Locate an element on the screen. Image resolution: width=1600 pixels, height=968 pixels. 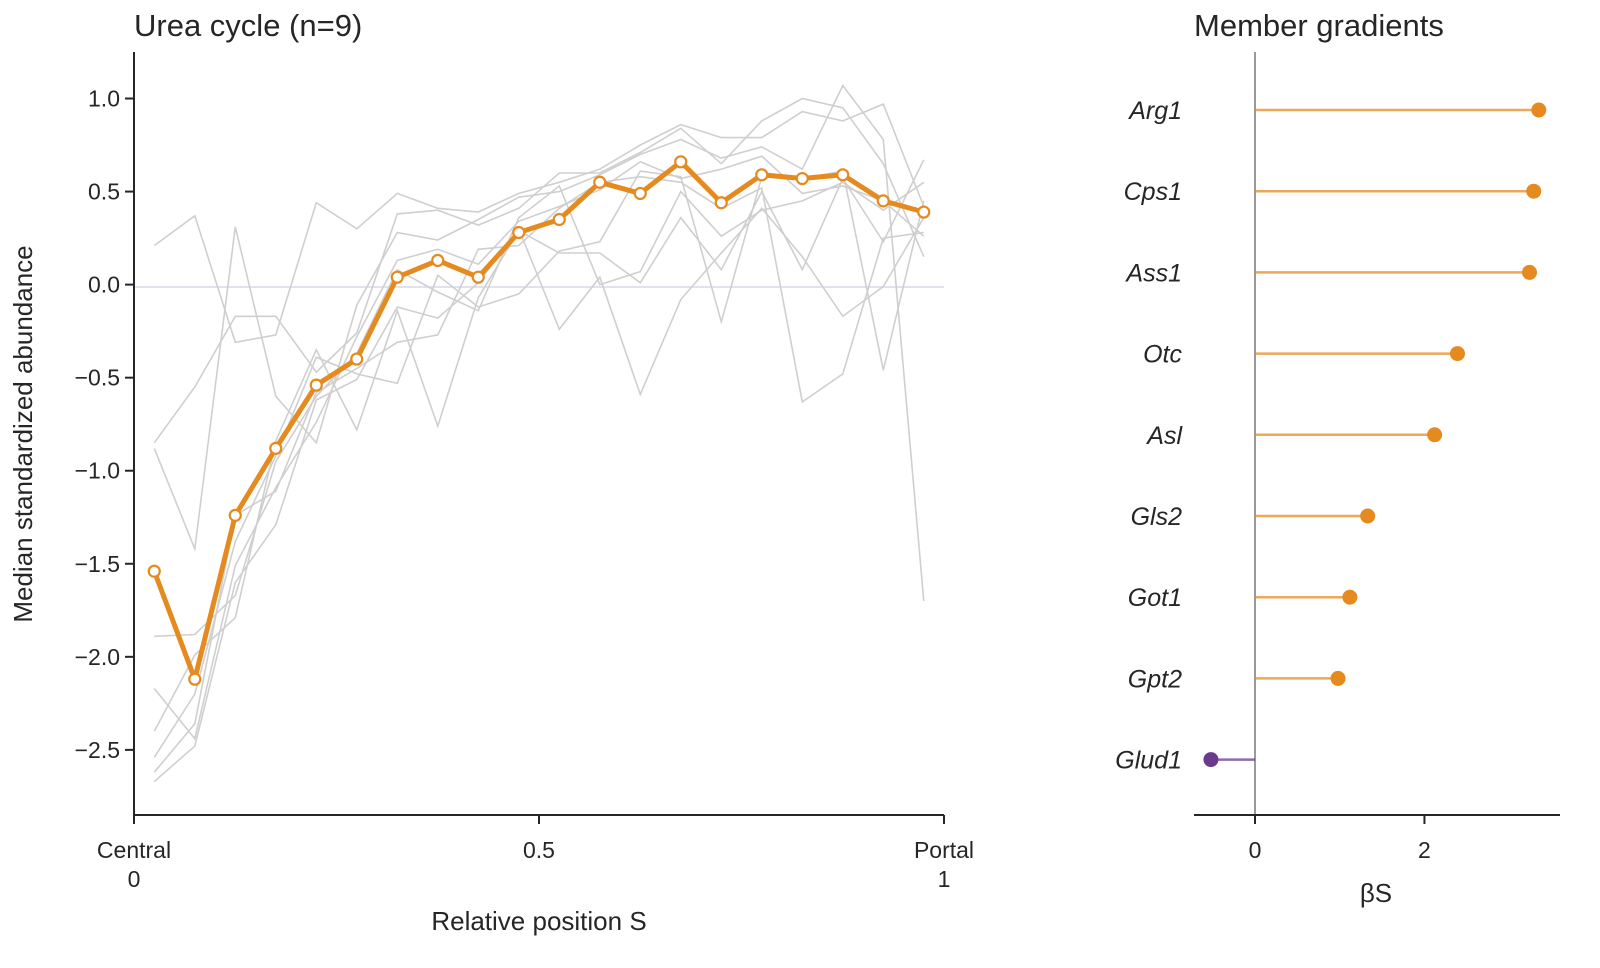
right-x-axis-label: βS is located at coordinates (1376, 893).